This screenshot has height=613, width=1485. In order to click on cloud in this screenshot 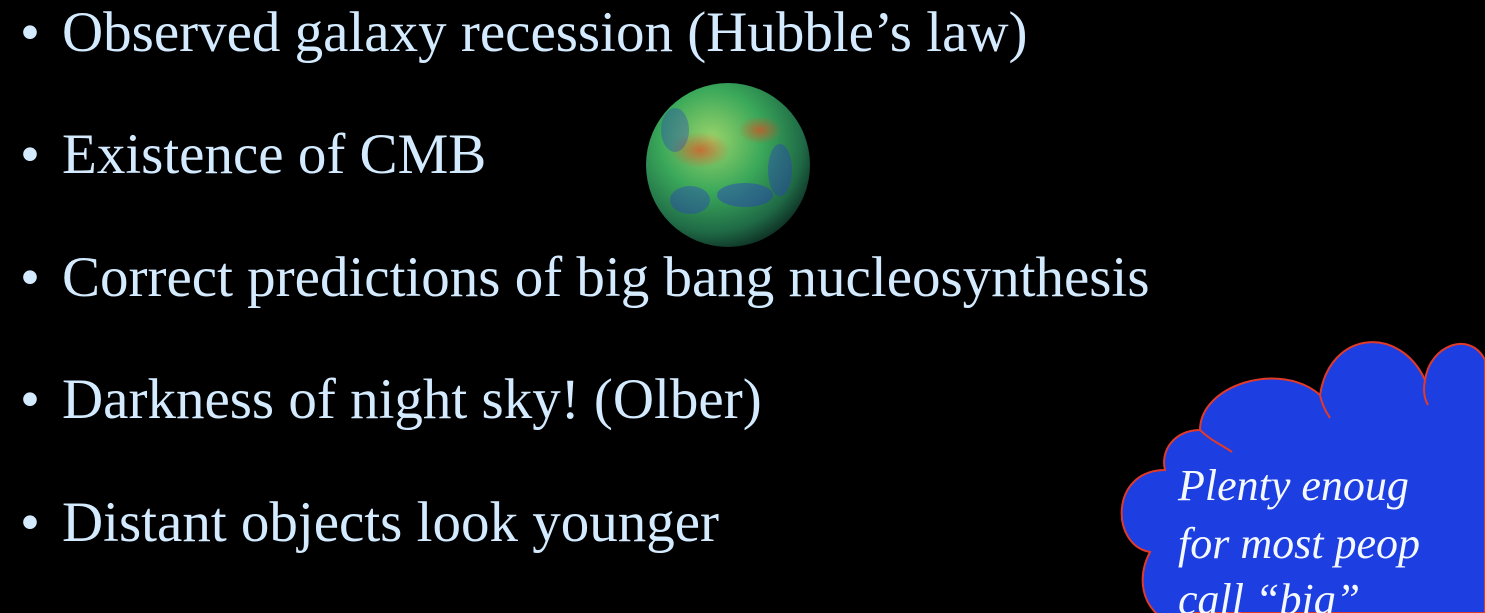, I will do `click(1302, 477)`.